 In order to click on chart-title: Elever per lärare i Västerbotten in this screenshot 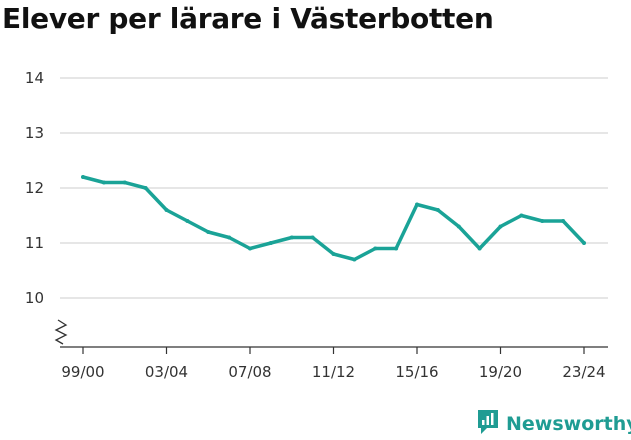, I will do `click(248, 18)`.